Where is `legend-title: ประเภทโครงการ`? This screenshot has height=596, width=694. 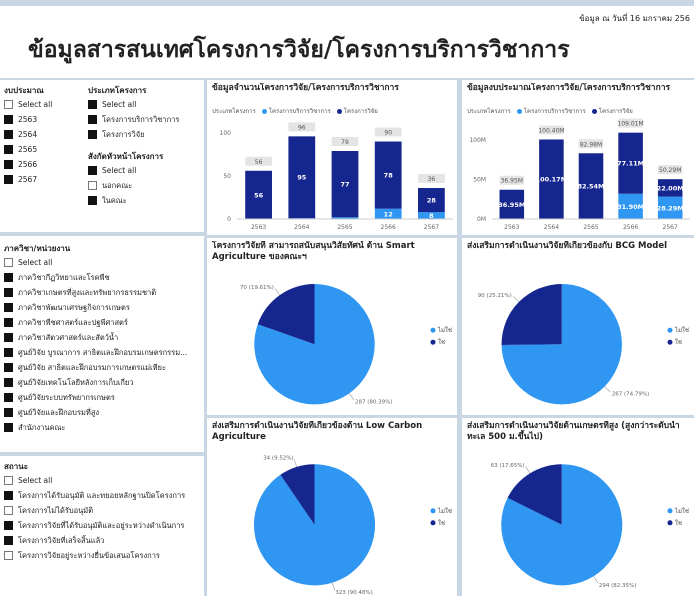
legend-title: ประเภทโครงการ is located at coordinates (489, 111).